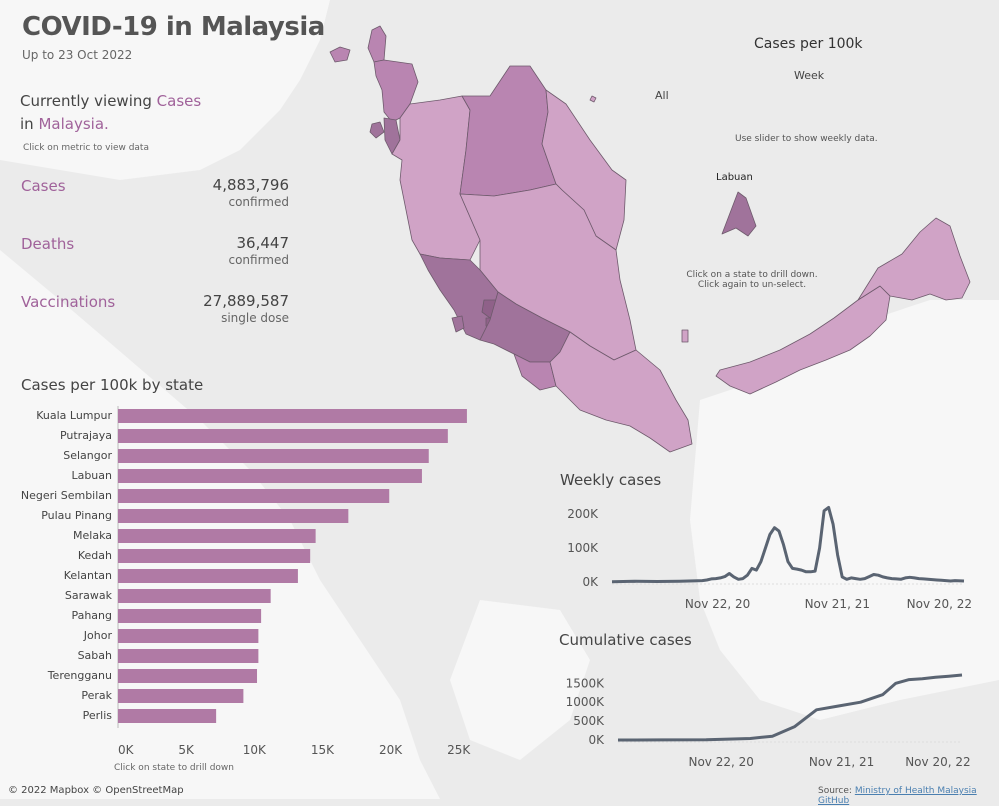  What do you see at coordinates (86, 148) in the screenshot?
I see `metric-hint: Click on metric to view data` at bounding box center [86, 148].